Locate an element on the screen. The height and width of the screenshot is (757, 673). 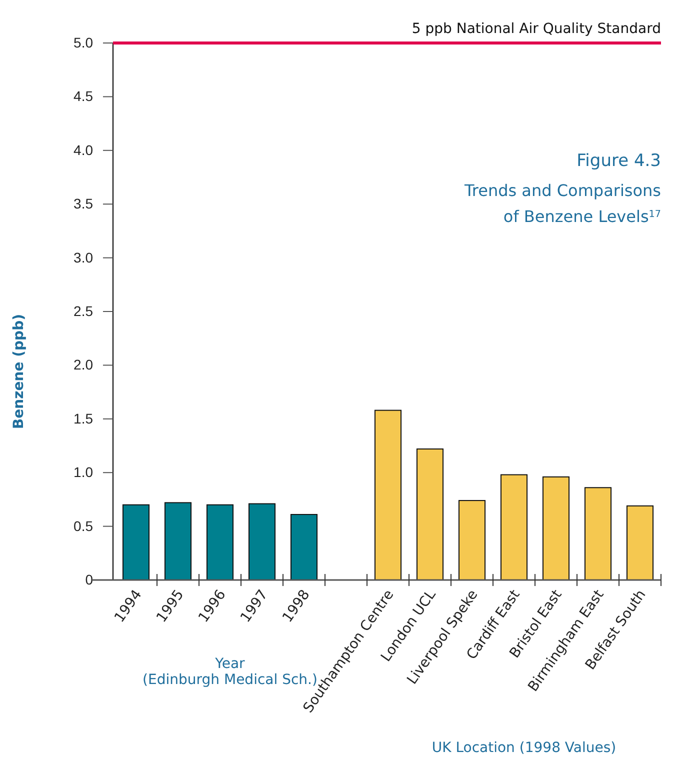
y-tick-label: 4.5 is located at coordinates (84, 96).